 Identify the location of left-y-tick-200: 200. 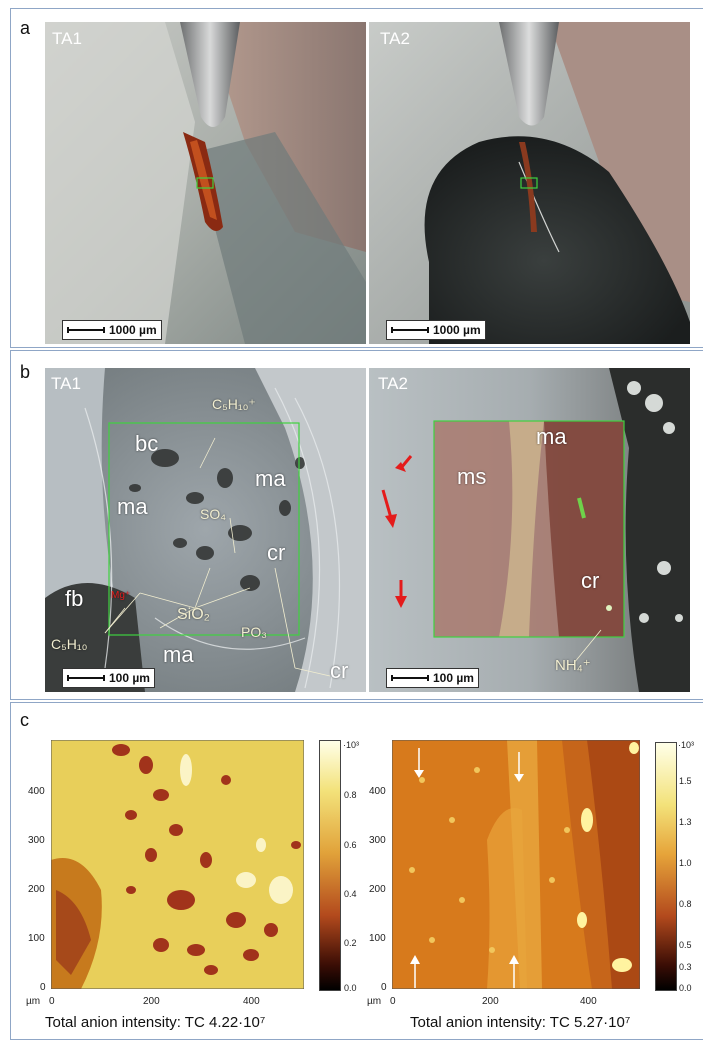
(36, 889).